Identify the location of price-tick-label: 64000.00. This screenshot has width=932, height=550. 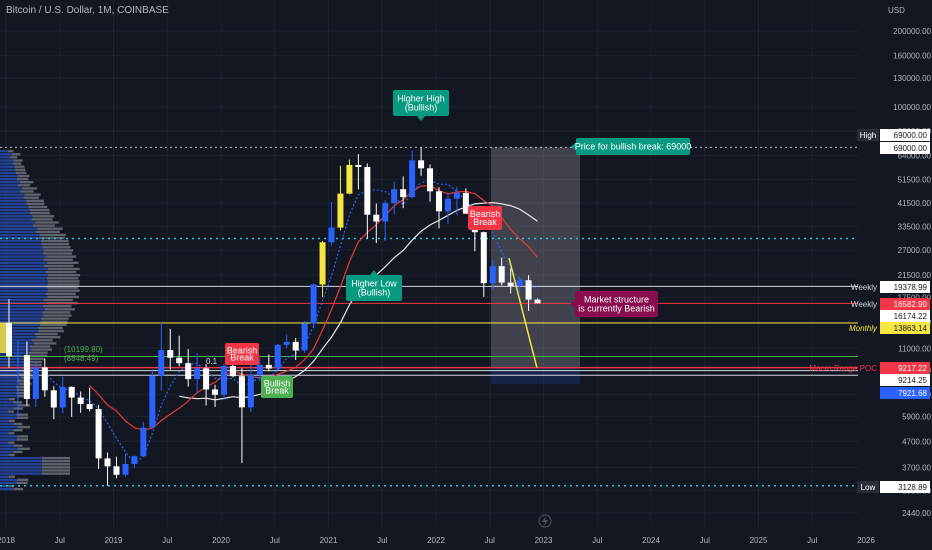
(915, 156).